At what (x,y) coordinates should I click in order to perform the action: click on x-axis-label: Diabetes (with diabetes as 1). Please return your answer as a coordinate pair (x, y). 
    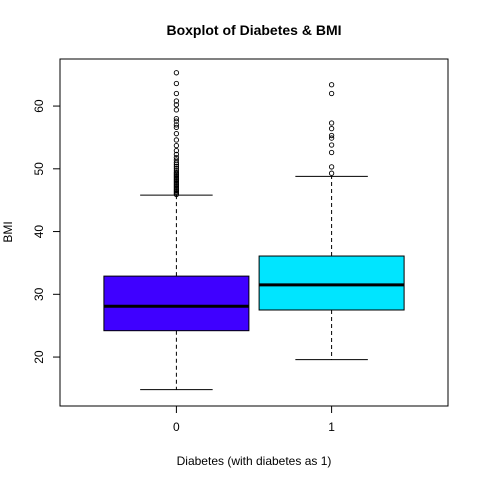
    Looking at the image, I should click on (254, 461).